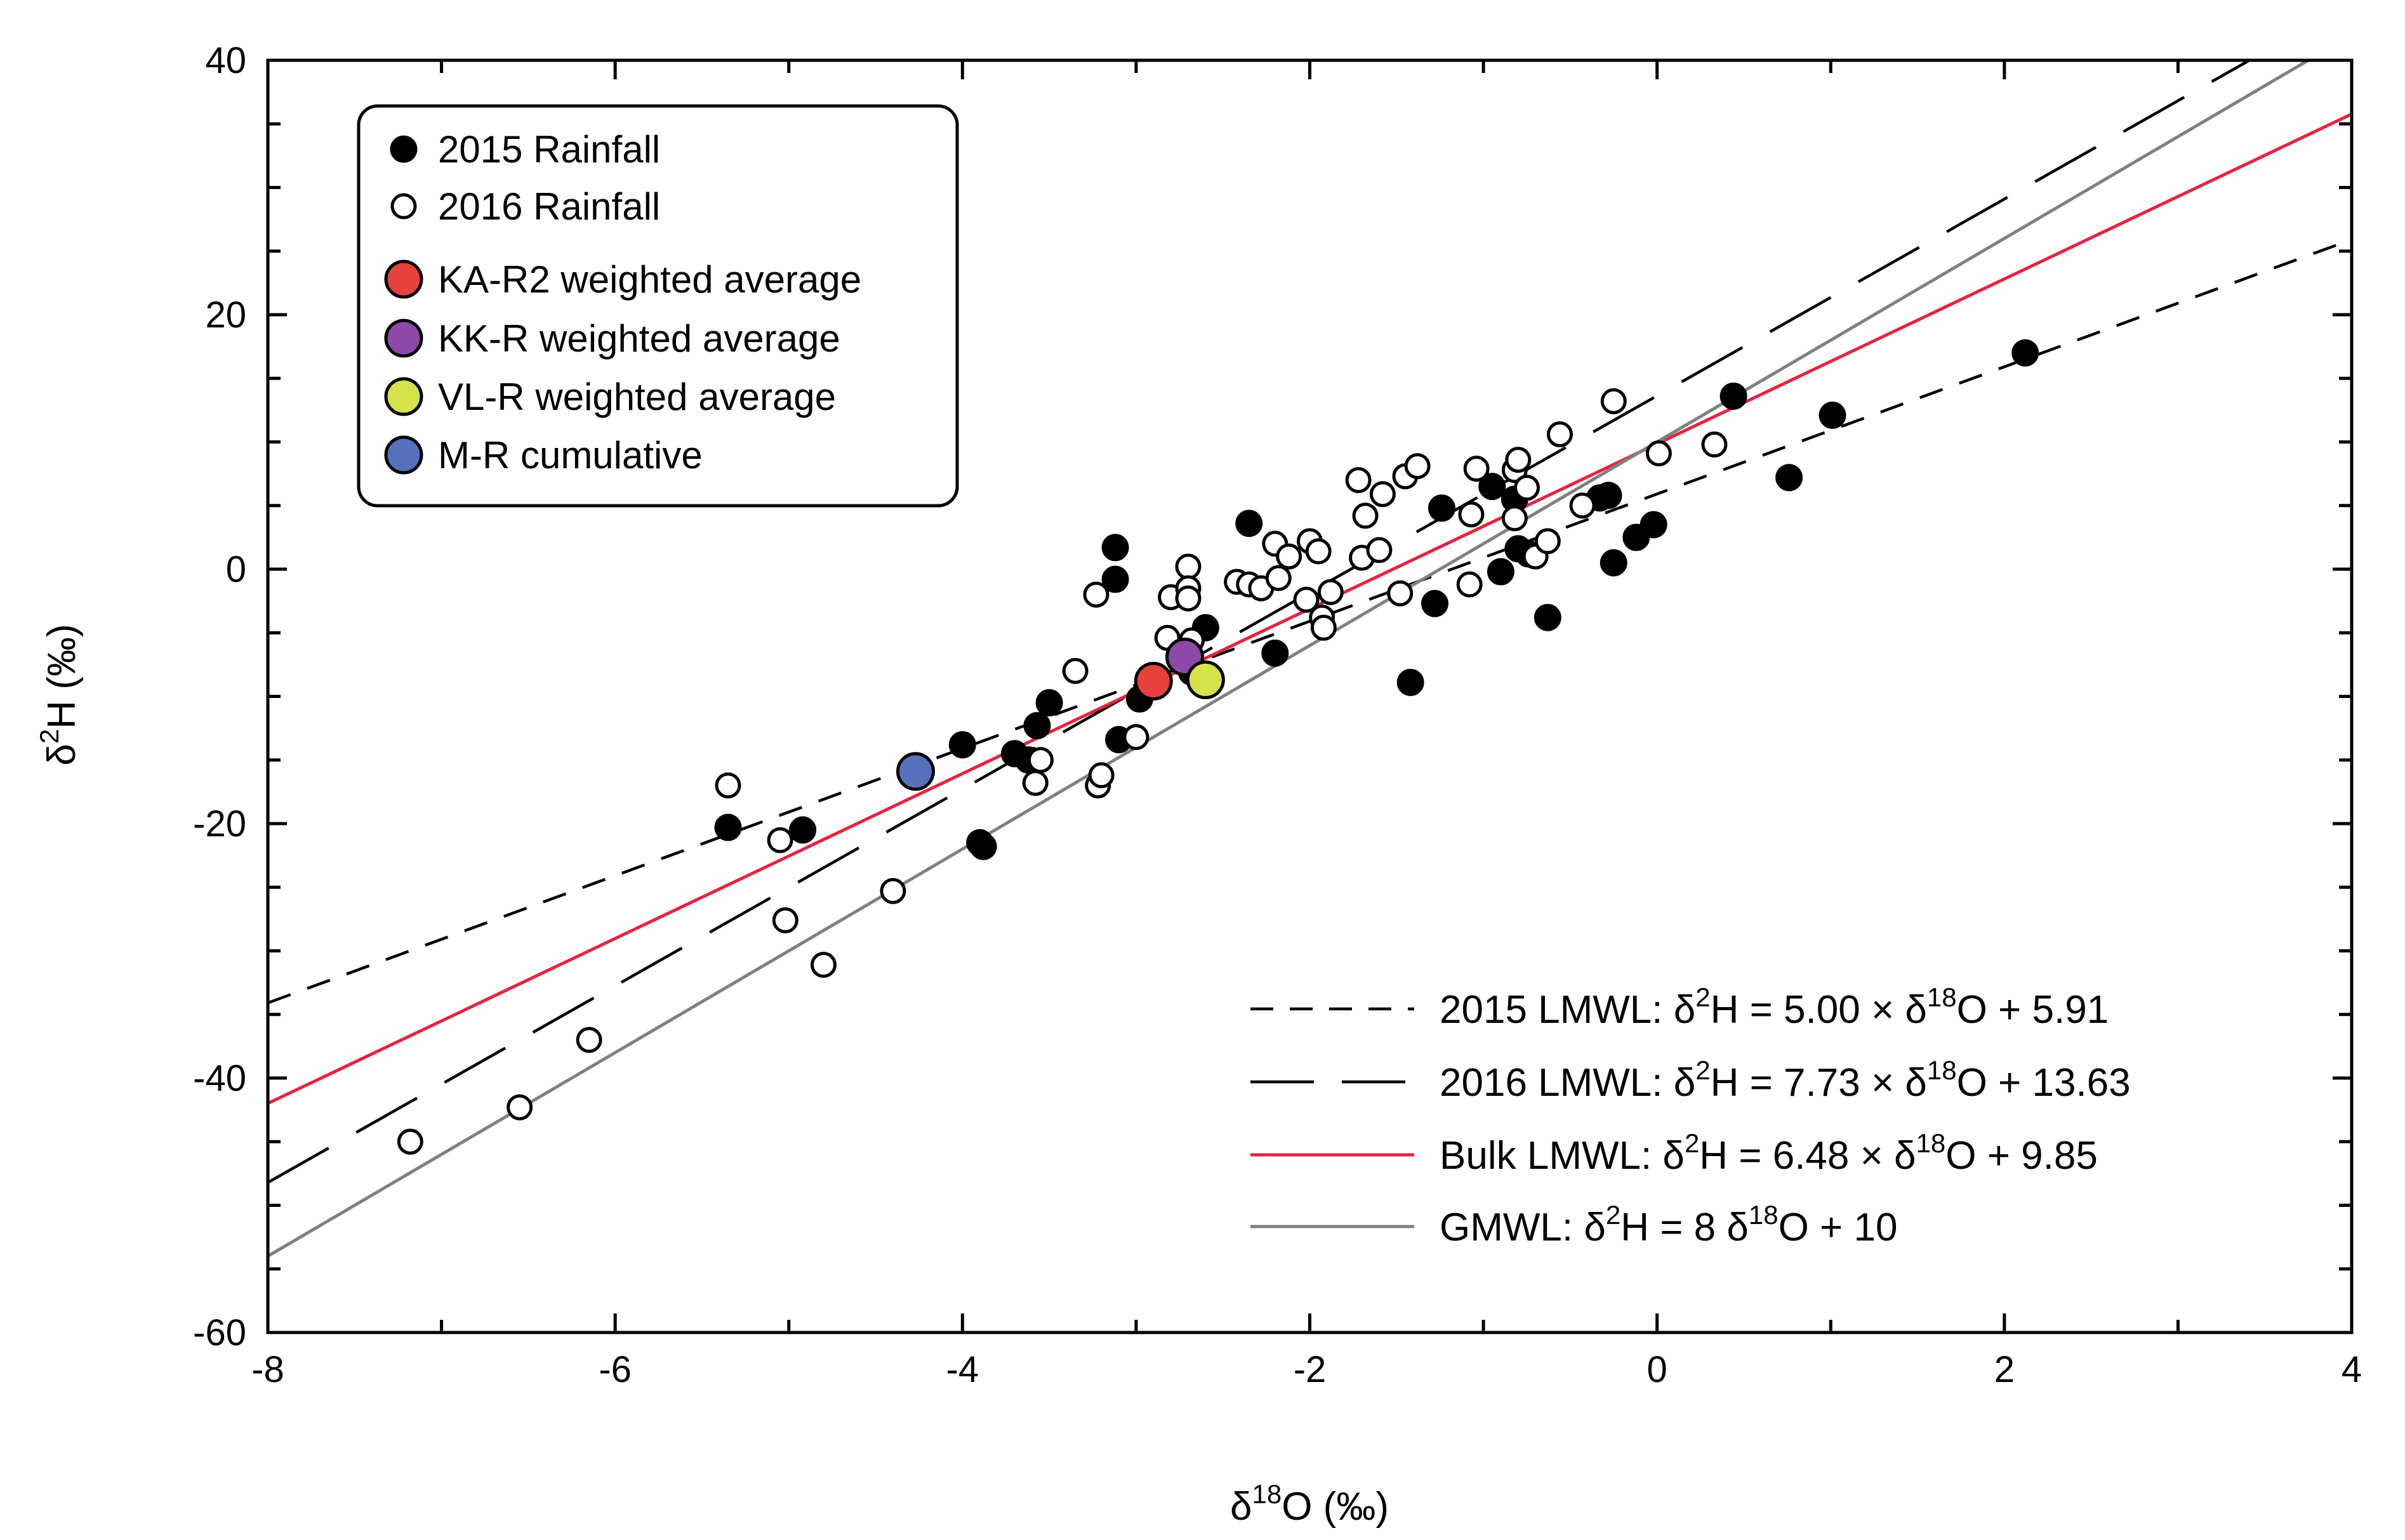 The height and width of the screenshot is (1540, 2405). What do you see at coordinates (637, 397) in the screenshot?
I see `legend-label: VL-R weighted average` at bounding box center [637, 397].